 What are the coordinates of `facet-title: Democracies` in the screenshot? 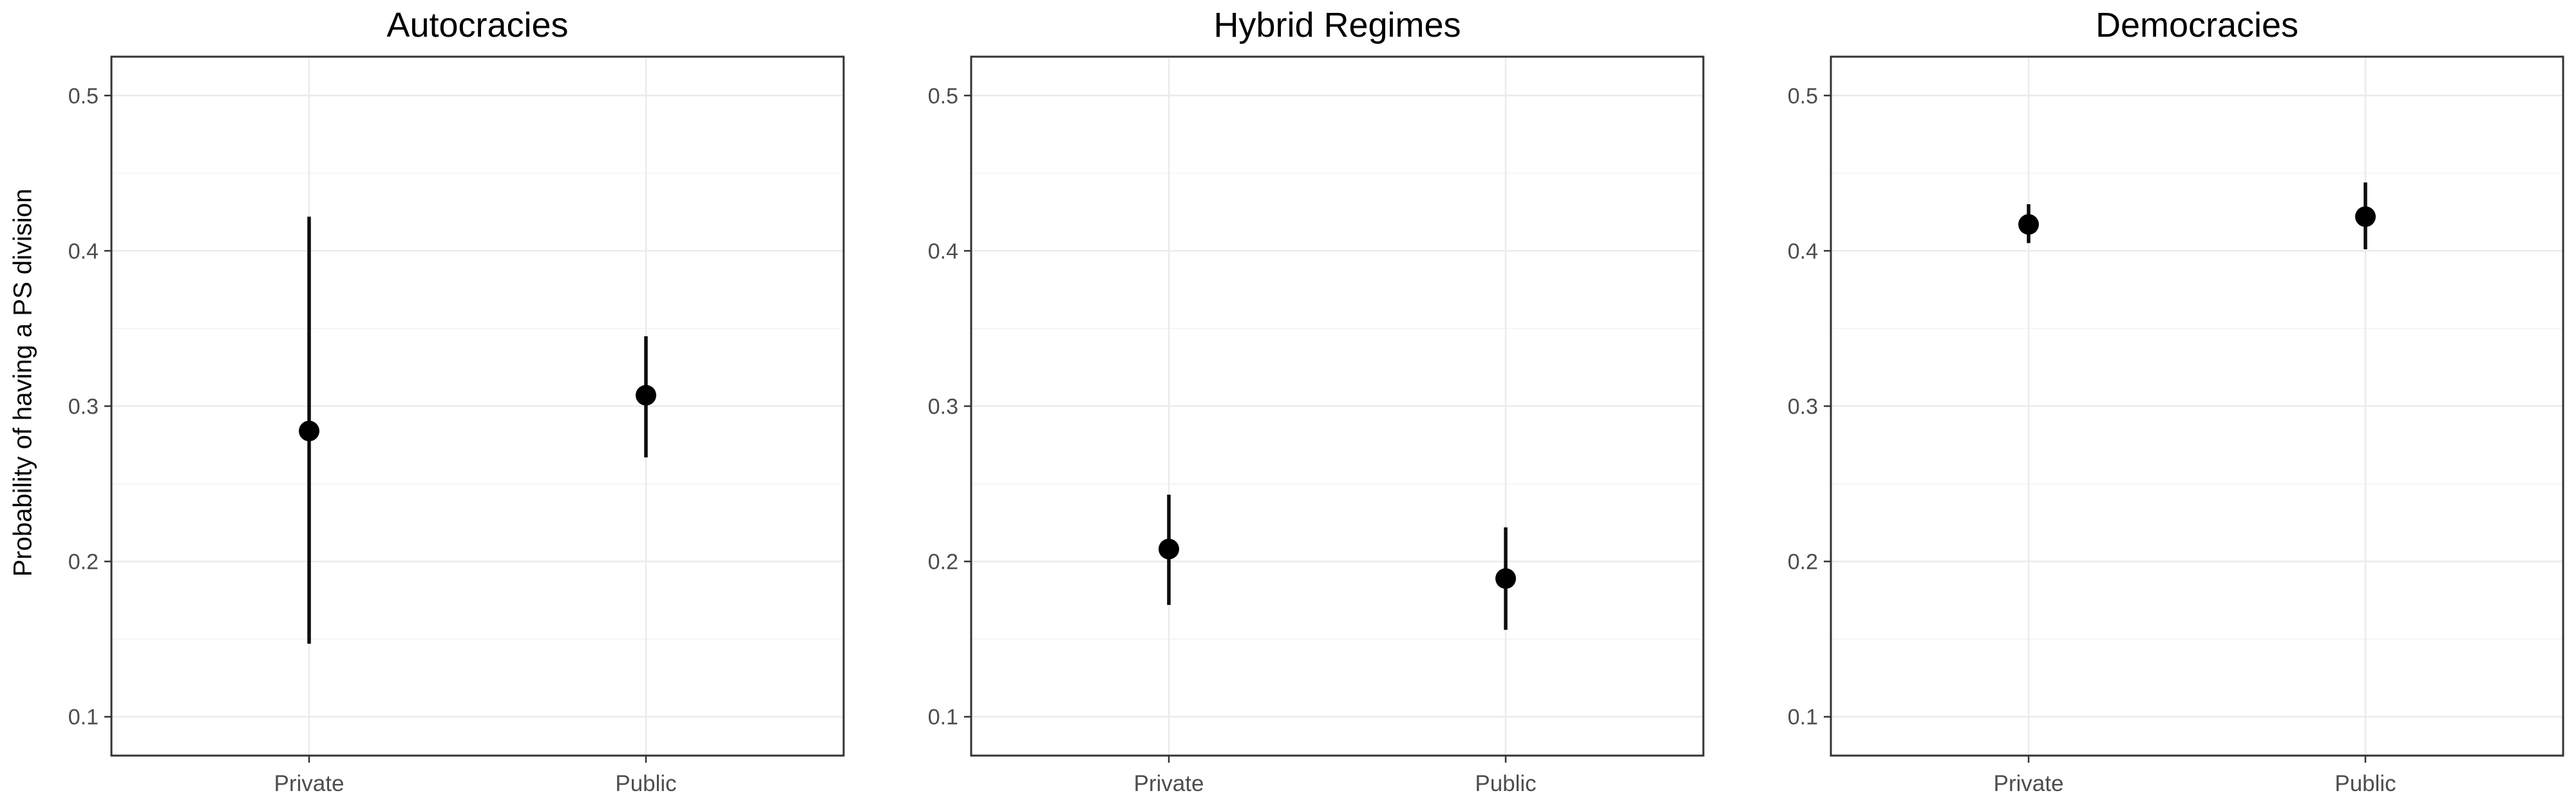 It's located at (2197, 25).